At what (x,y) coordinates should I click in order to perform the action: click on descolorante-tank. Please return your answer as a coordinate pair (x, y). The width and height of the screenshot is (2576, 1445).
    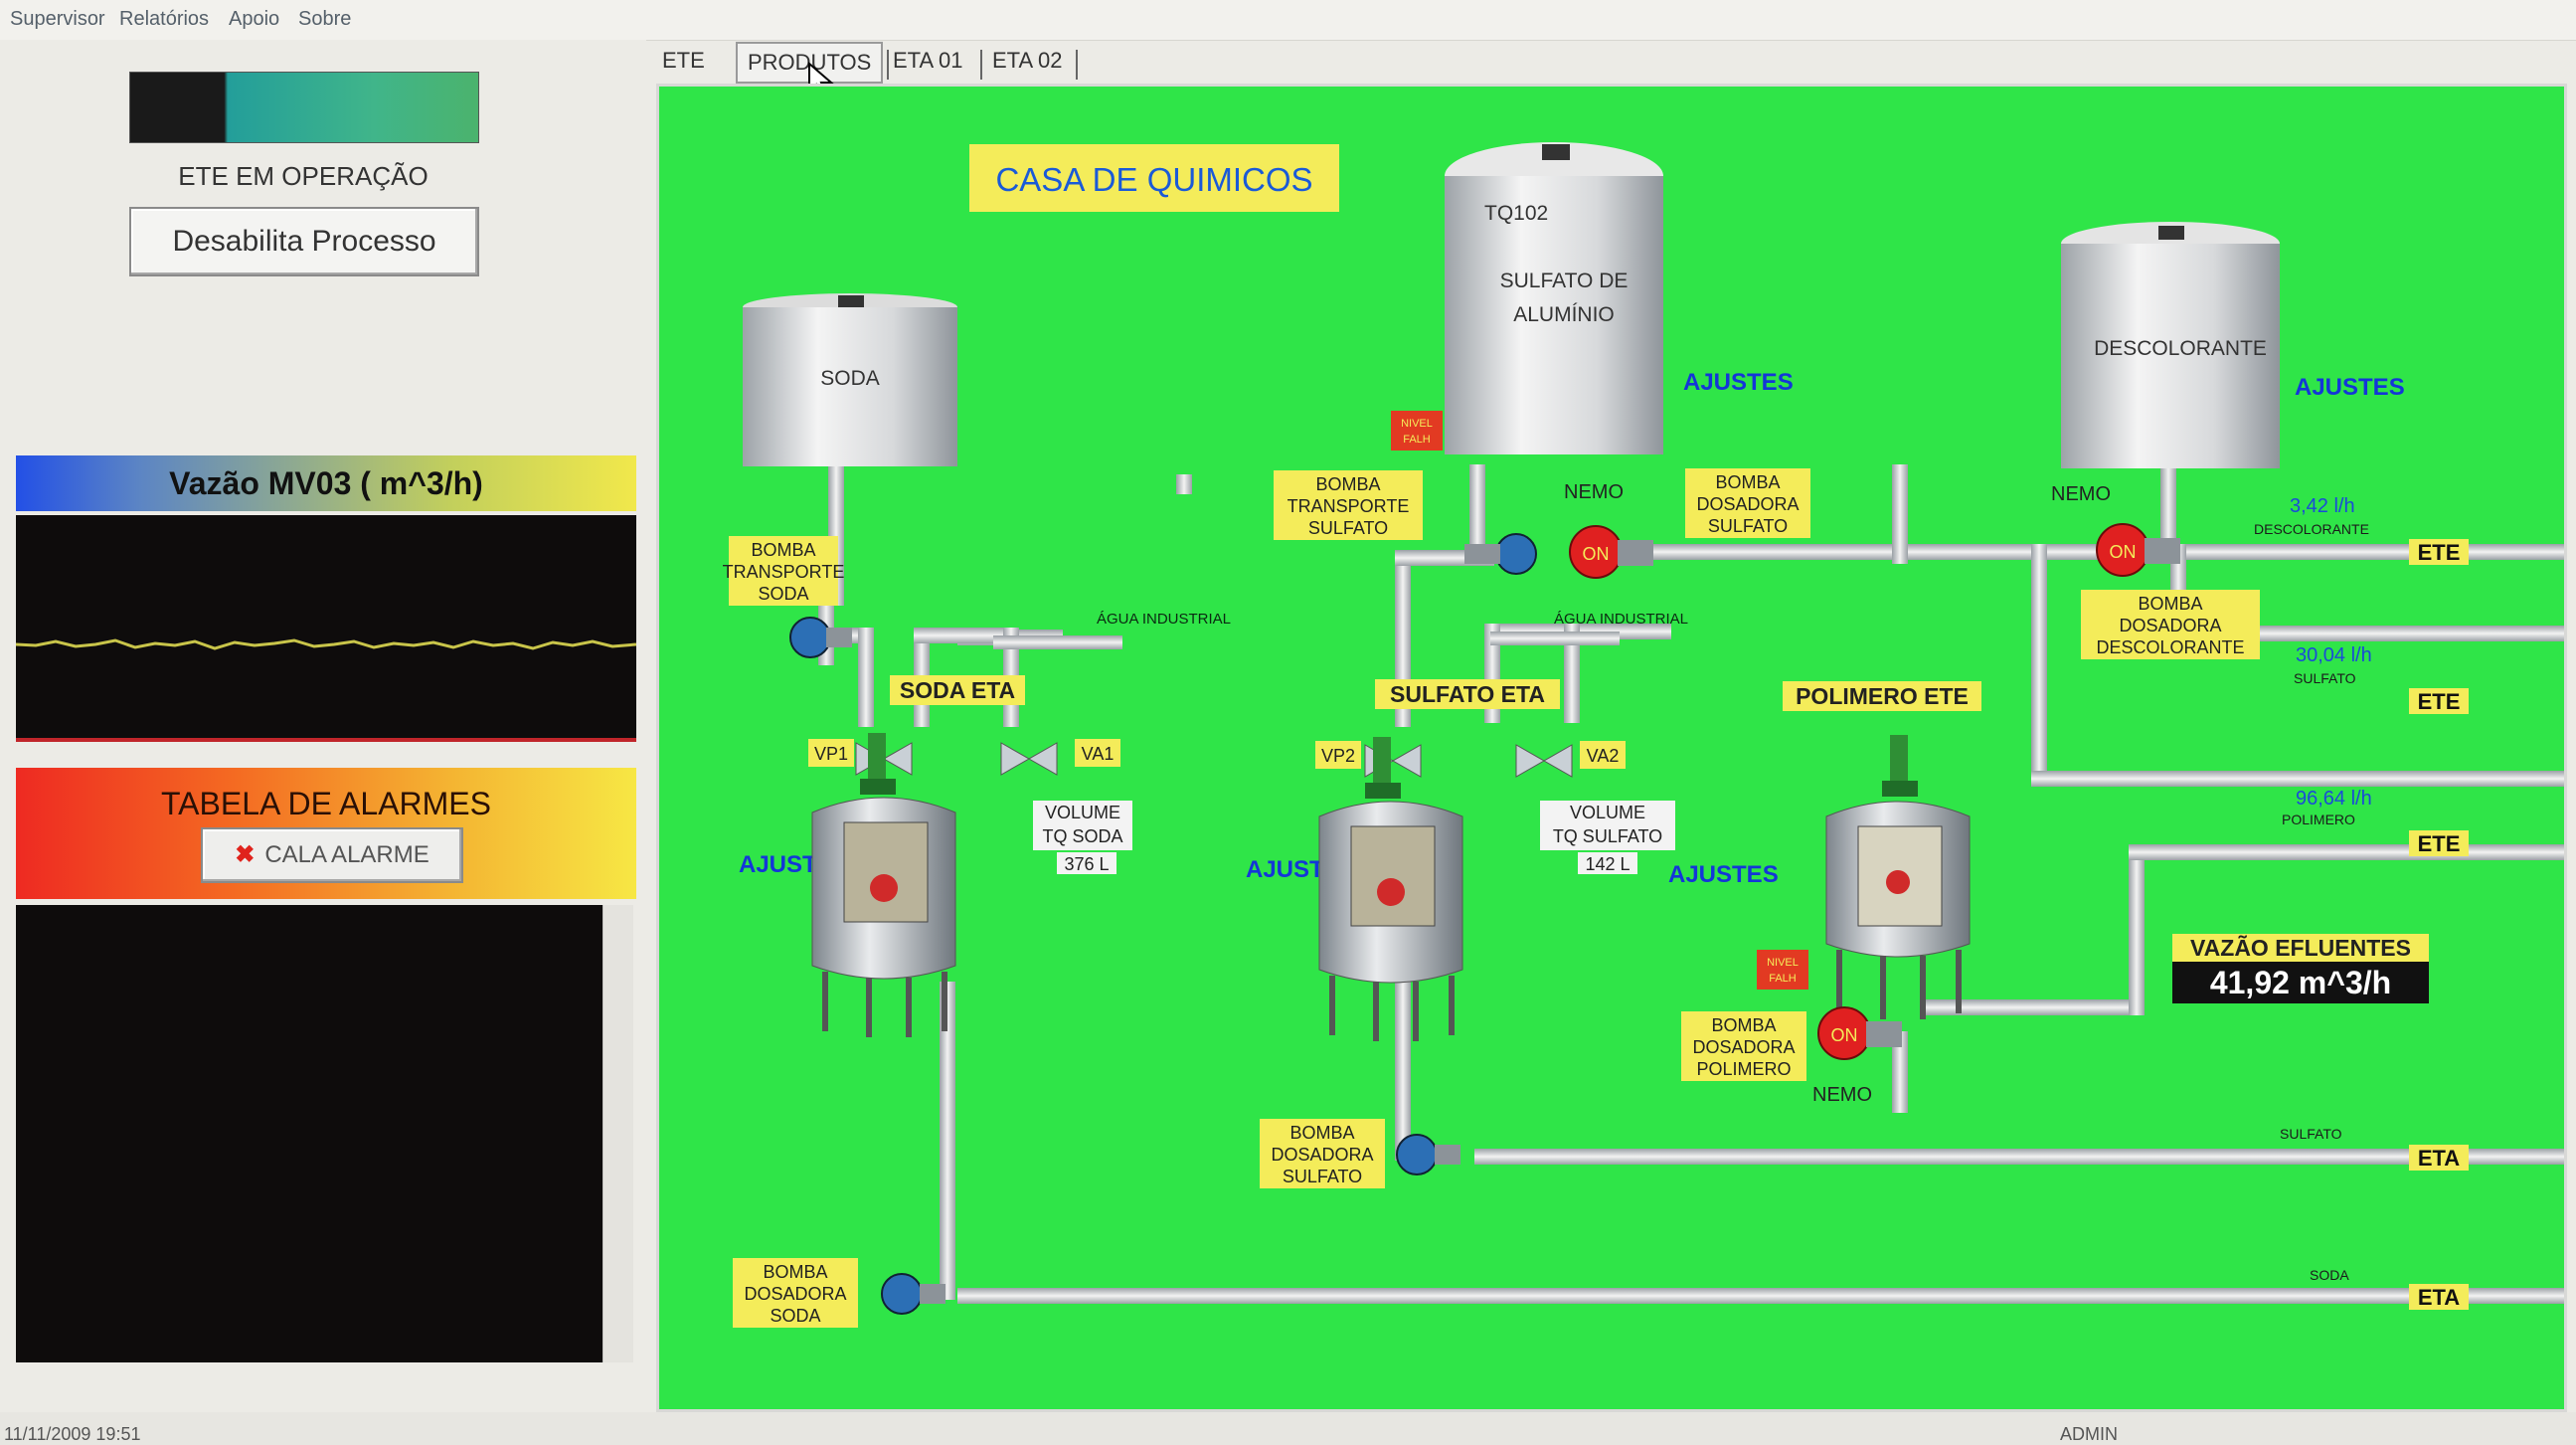
    Looking at the image, I should click on (2170, 390).